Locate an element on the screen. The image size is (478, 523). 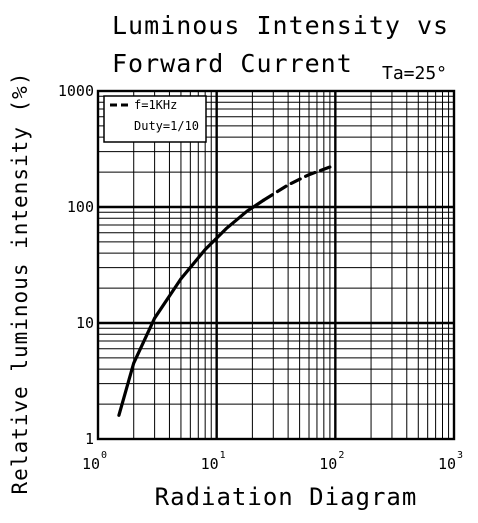
chart-title-line-1: Luminous Intensity vs is located at coordinates (280, 25).